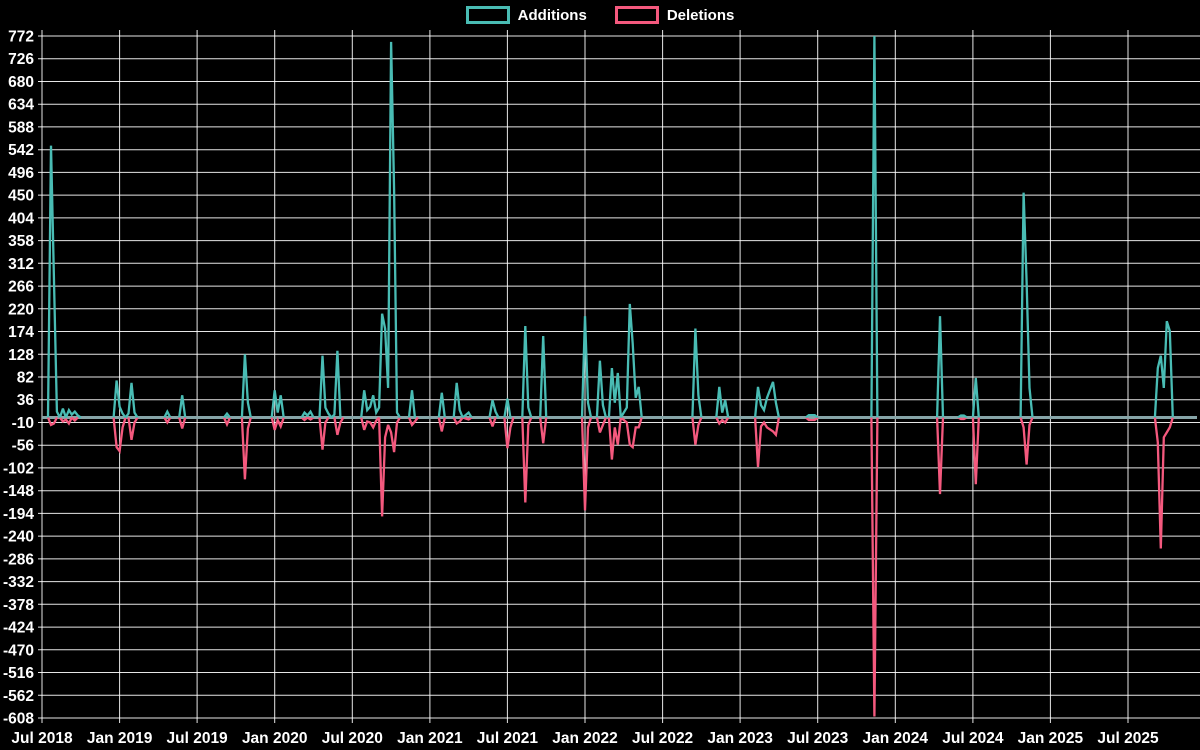  Describe the element at coordinates (1051, 738) in the screenshot. I see `x-tick-label: Jan 2025` at that location.